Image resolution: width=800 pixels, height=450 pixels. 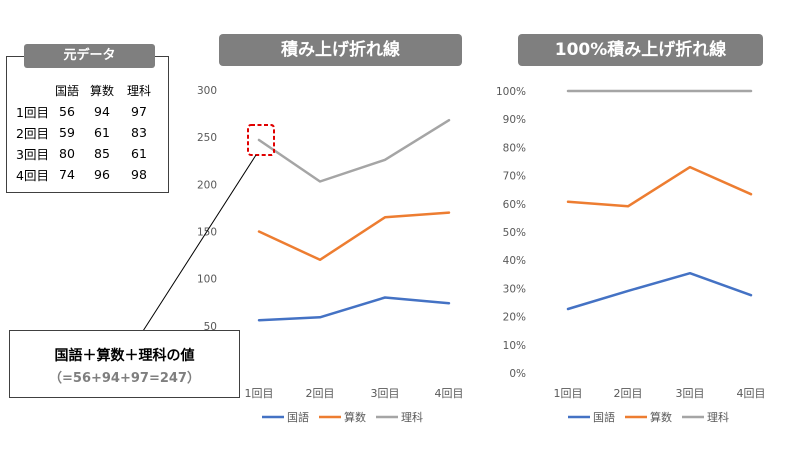 I want to click on y-tick-label: 200, so click(x=207, y=185).